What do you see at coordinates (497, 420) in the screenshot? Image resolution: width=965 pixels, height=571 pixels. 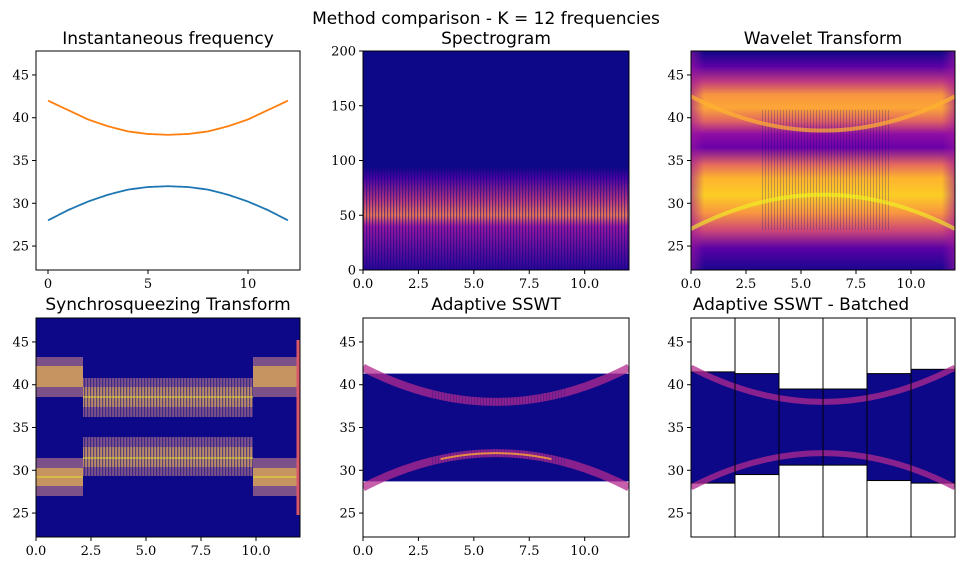 I see `adaptive-sswt-stripes` at bounding box center [497, 420].